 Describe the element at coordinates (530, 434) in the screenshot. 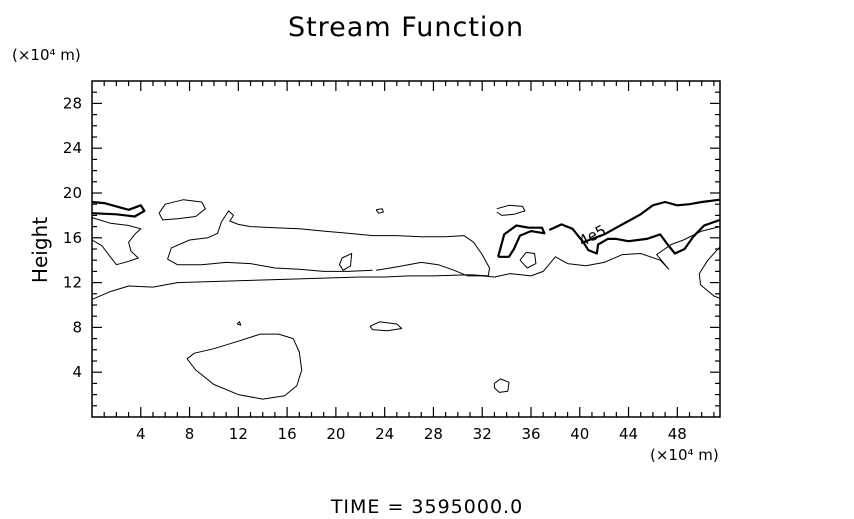

I see `x-tick-label: 36` at that location.